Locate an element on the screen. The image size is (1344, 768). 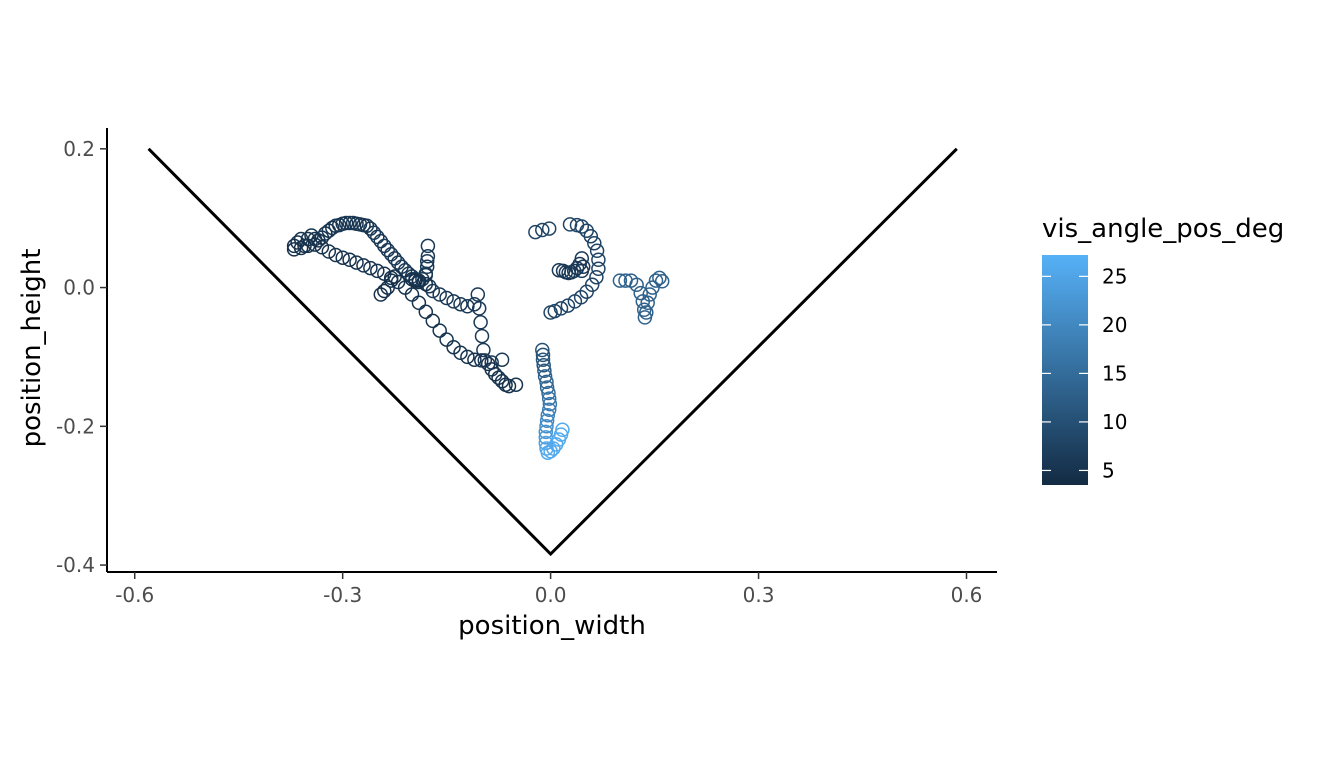
x-tick-label: 0.6 is located at coordinates (967, 595).